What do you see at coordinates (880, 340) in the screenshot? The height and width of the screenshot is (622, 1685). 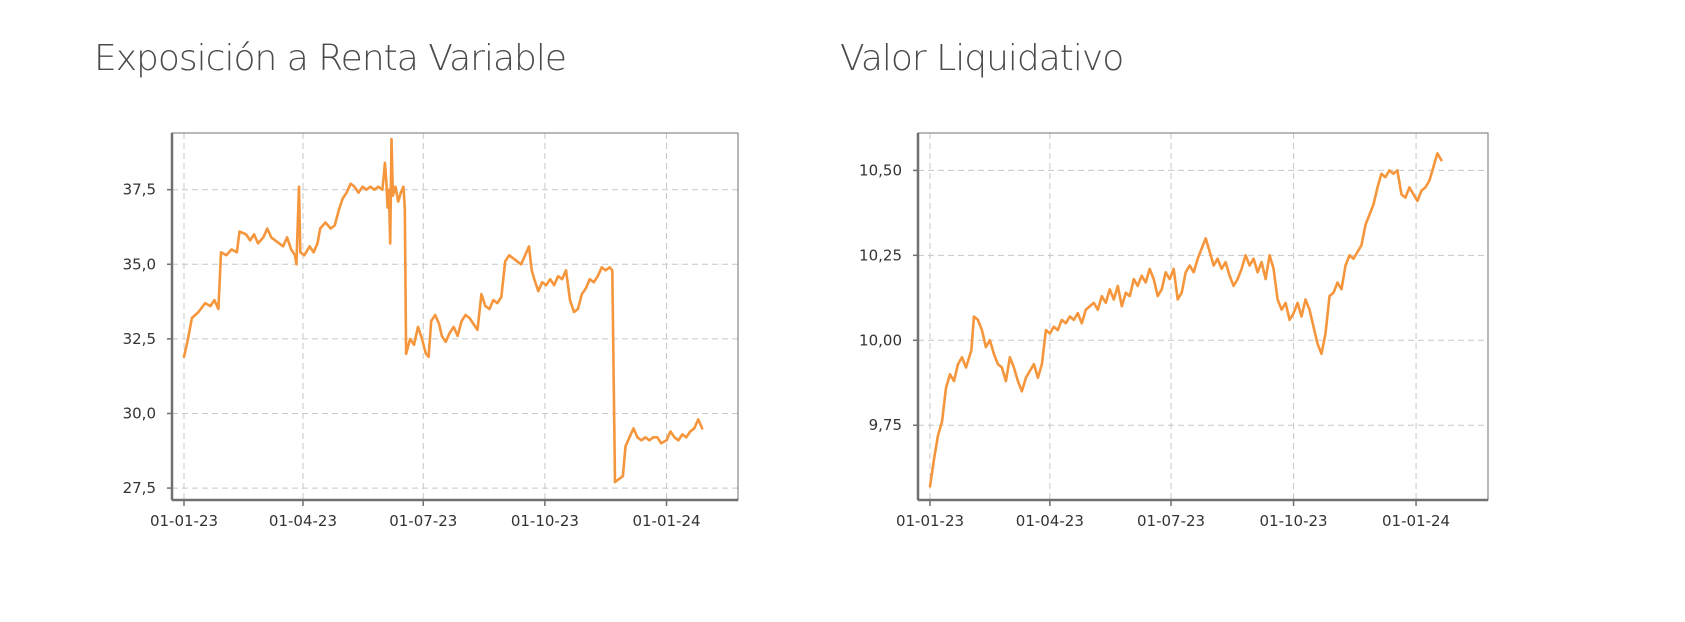 I see `y-tick-label: 10,00` at bounding box center [880, 340].